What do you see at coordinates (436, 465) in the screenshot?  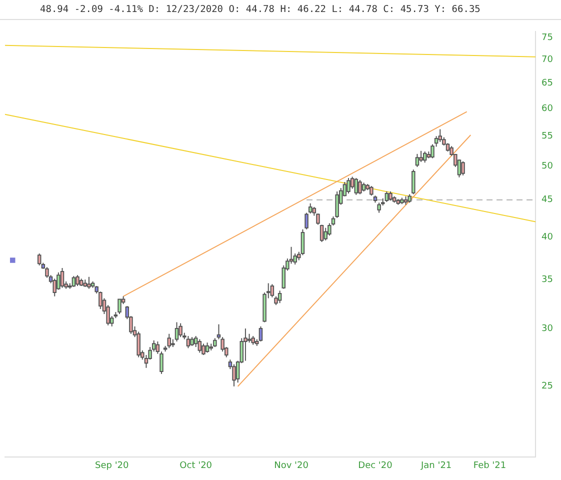 I see `x-tick-label: Jan '21` at bounding box center [436, 465].